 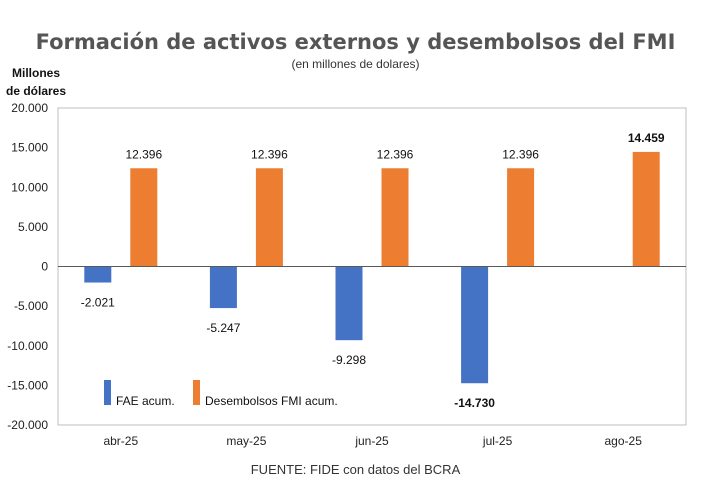 I want to click on x-tick-label: may-25, so click(x=246, y=441).